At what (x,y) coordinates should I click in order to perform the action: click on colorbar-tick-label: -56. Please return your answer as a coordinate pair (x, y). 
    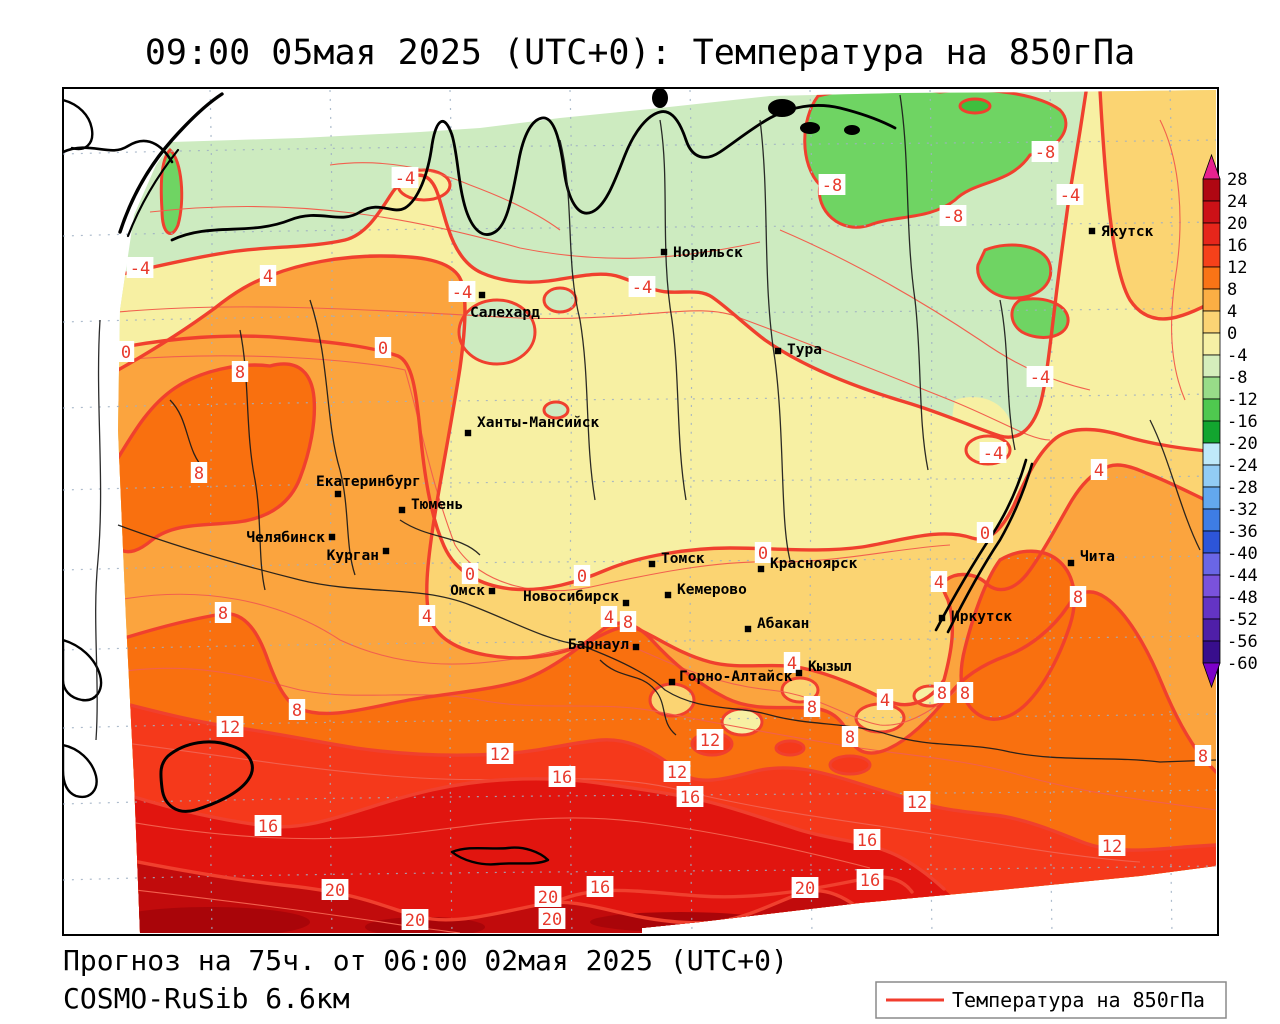
    Looking at the image, I should click on (1242, 642).